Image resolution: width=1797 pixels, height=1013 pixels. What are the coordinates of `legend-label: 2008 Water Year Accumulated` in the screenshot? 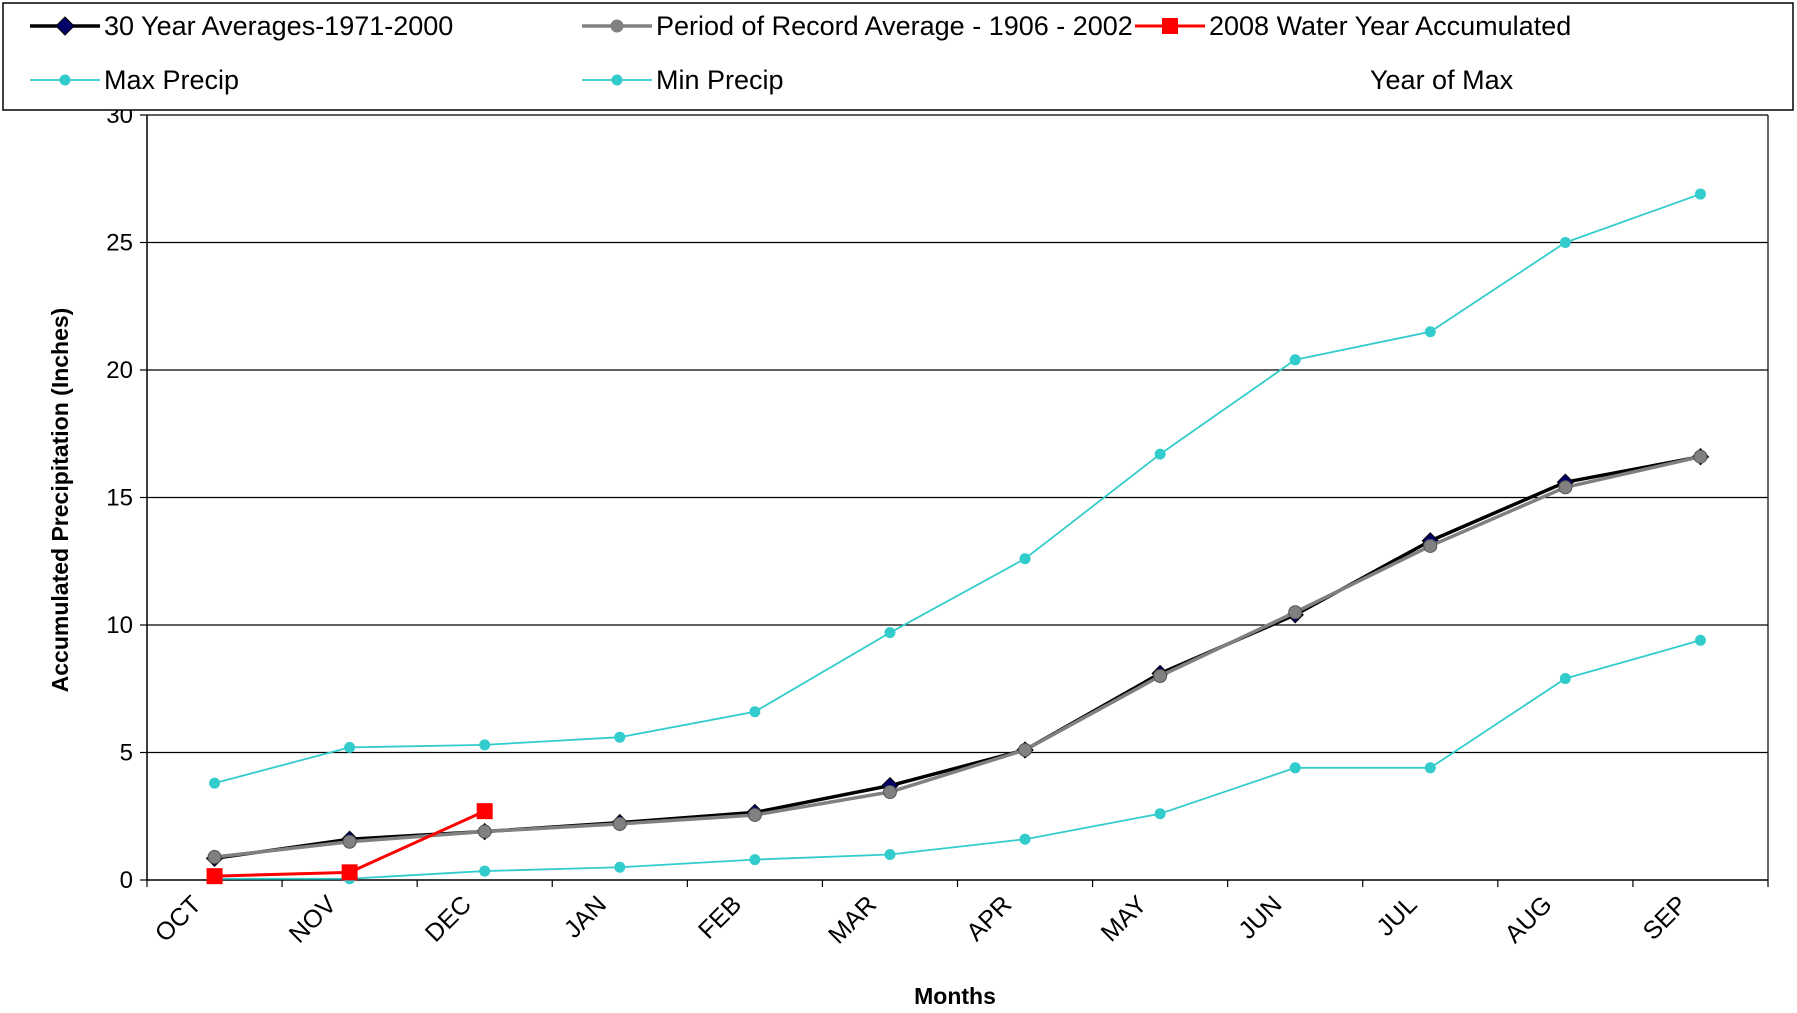 It's located at (1390, 26).